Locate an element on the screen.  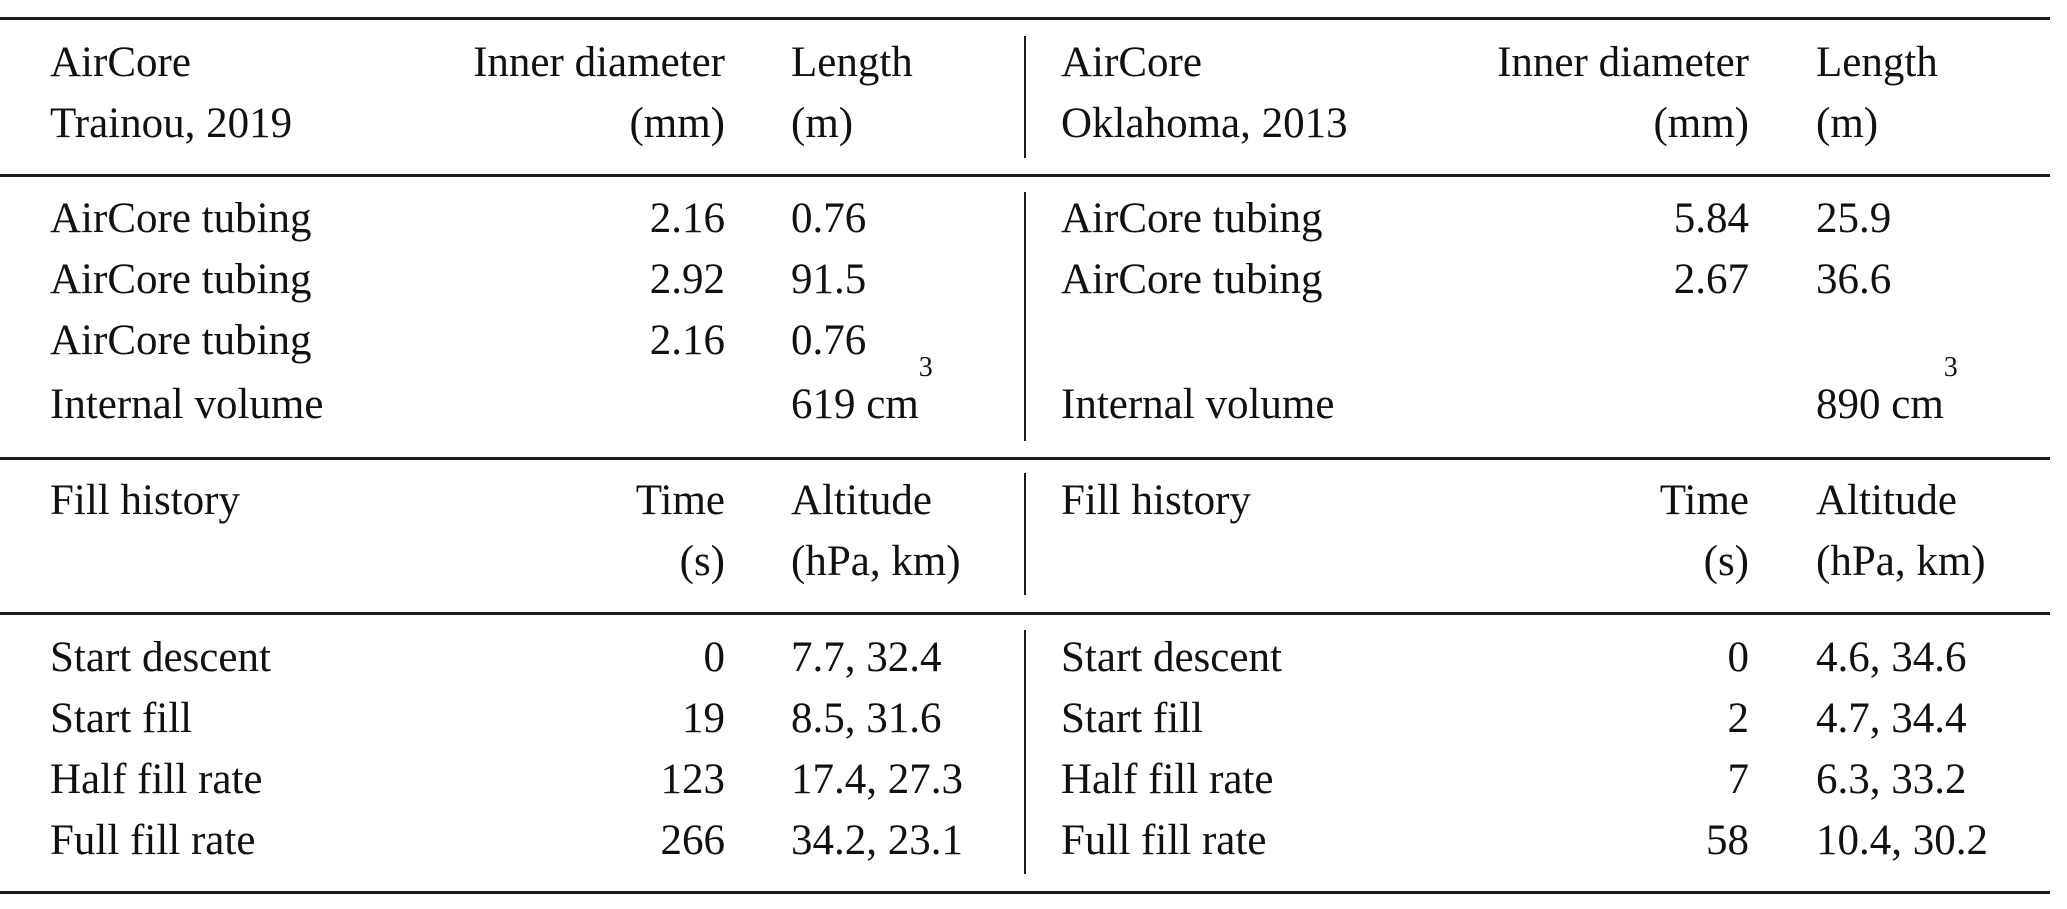
right-header-length-unit: (m) is located at coordinates (1847, 123).